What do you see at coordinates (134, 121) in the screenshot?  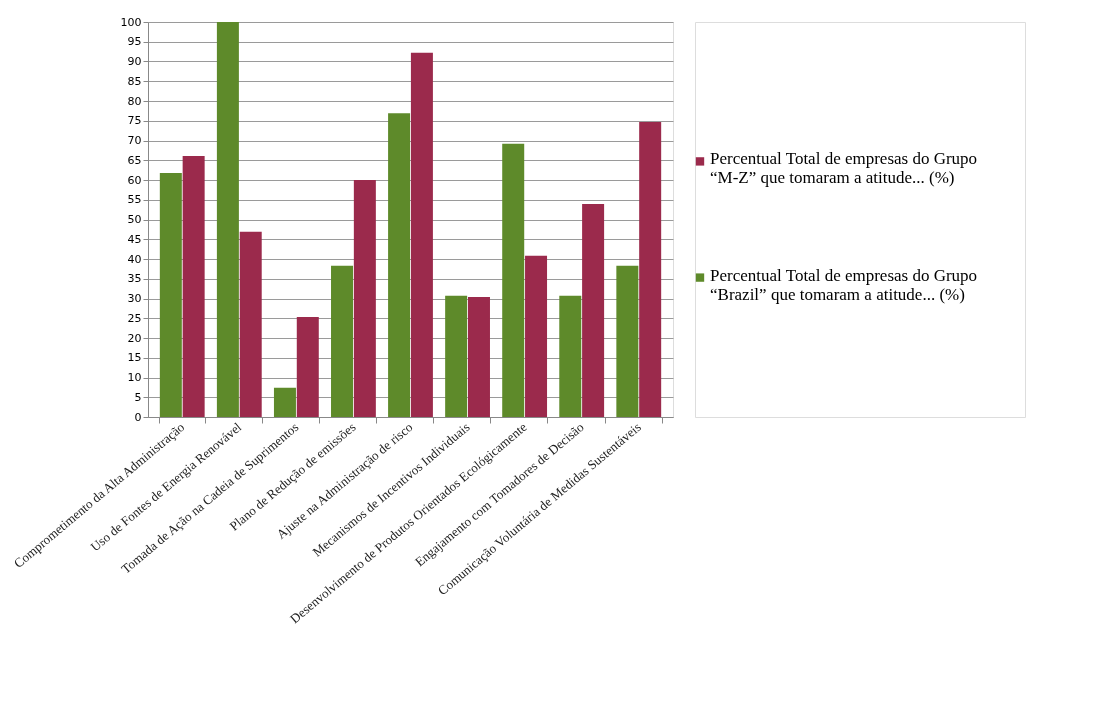 I see `y-tick-label: 75` at bounding box center [134, 121].